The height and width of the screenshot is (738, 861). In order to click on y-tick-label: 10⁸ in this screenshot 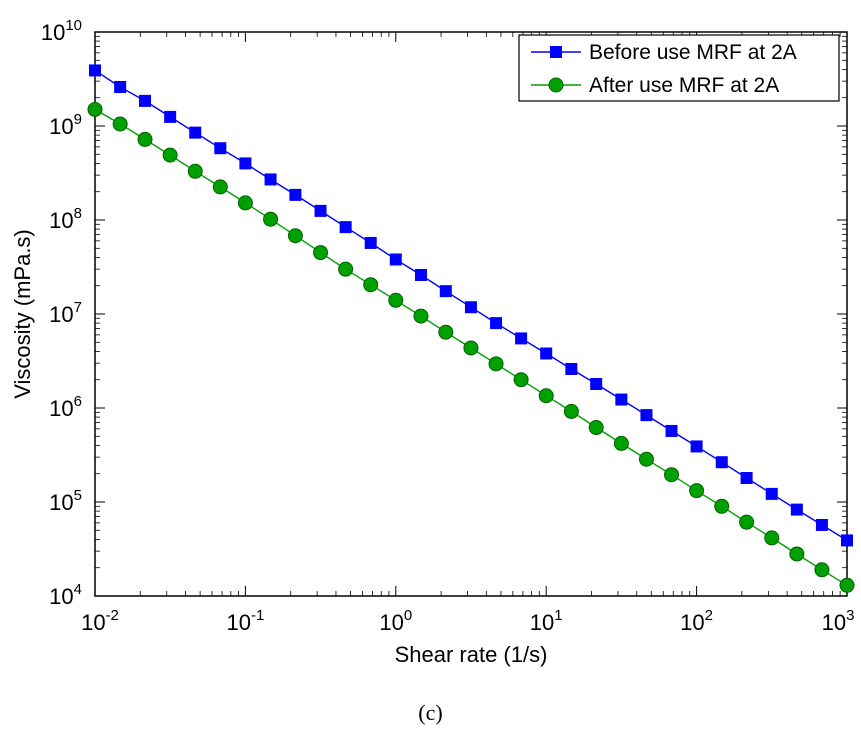, I will do `click(65, 219)`.